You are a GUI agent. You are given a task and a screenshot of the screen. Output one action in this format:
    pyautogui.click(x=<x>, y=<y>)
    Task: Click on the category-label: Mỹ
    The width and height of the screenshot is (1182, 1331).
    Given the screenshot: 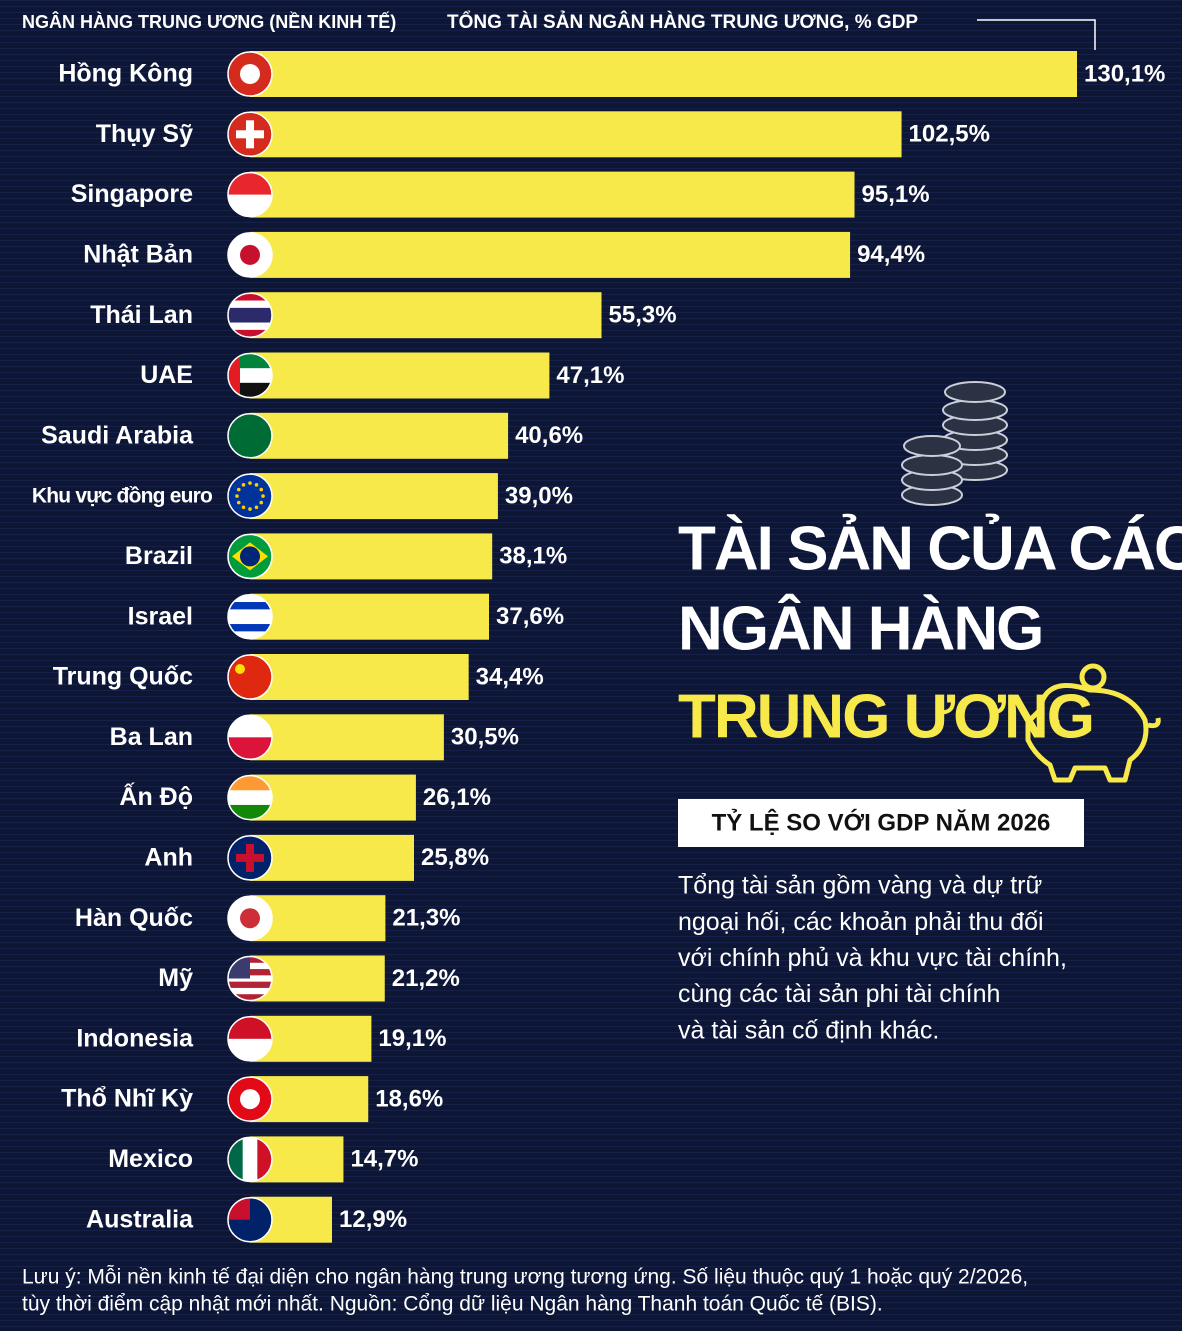 What is the action you would take?
    pyautogui.click(x=175, y=978)
    